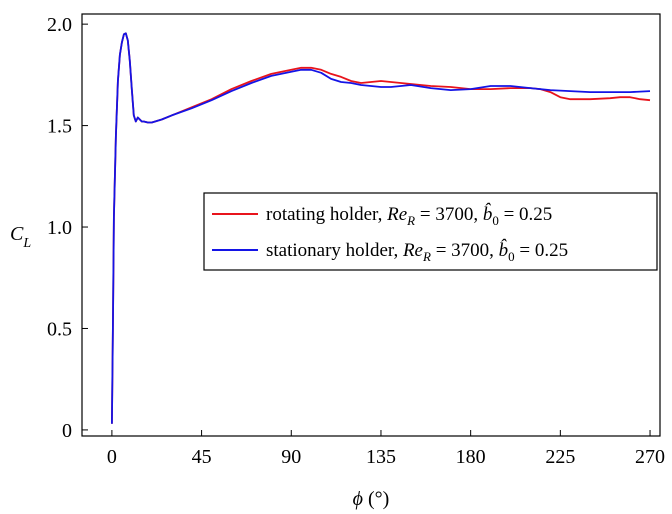 The image size is (672, 514). Describe the element at coordinates (650, 457) in the screenshot. I see `x-tick-label: 270` at that location.